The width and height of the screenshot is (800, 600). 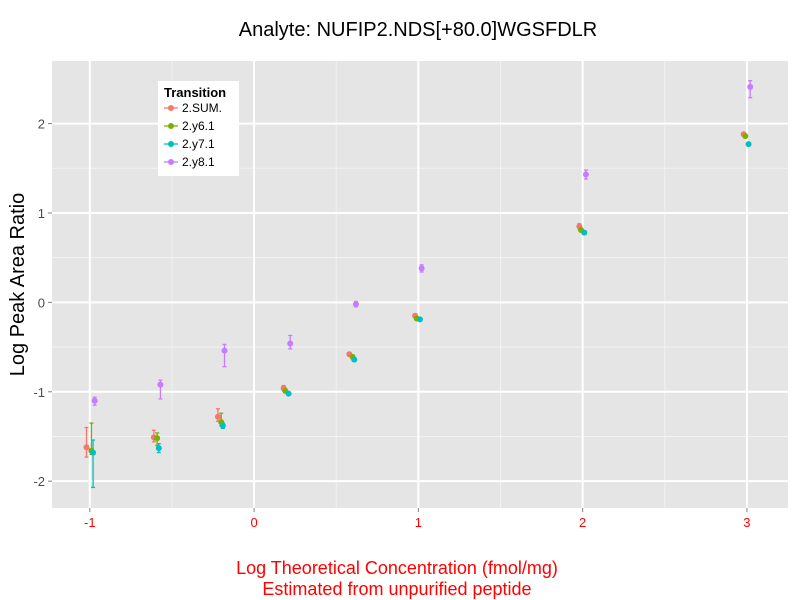 What do you see at coordinates (397, 568) in the screenshot?
I see `x-axis-label-line1: Log Theoretical Concentration (fmol/mg)` at bounding box center [397, 568].